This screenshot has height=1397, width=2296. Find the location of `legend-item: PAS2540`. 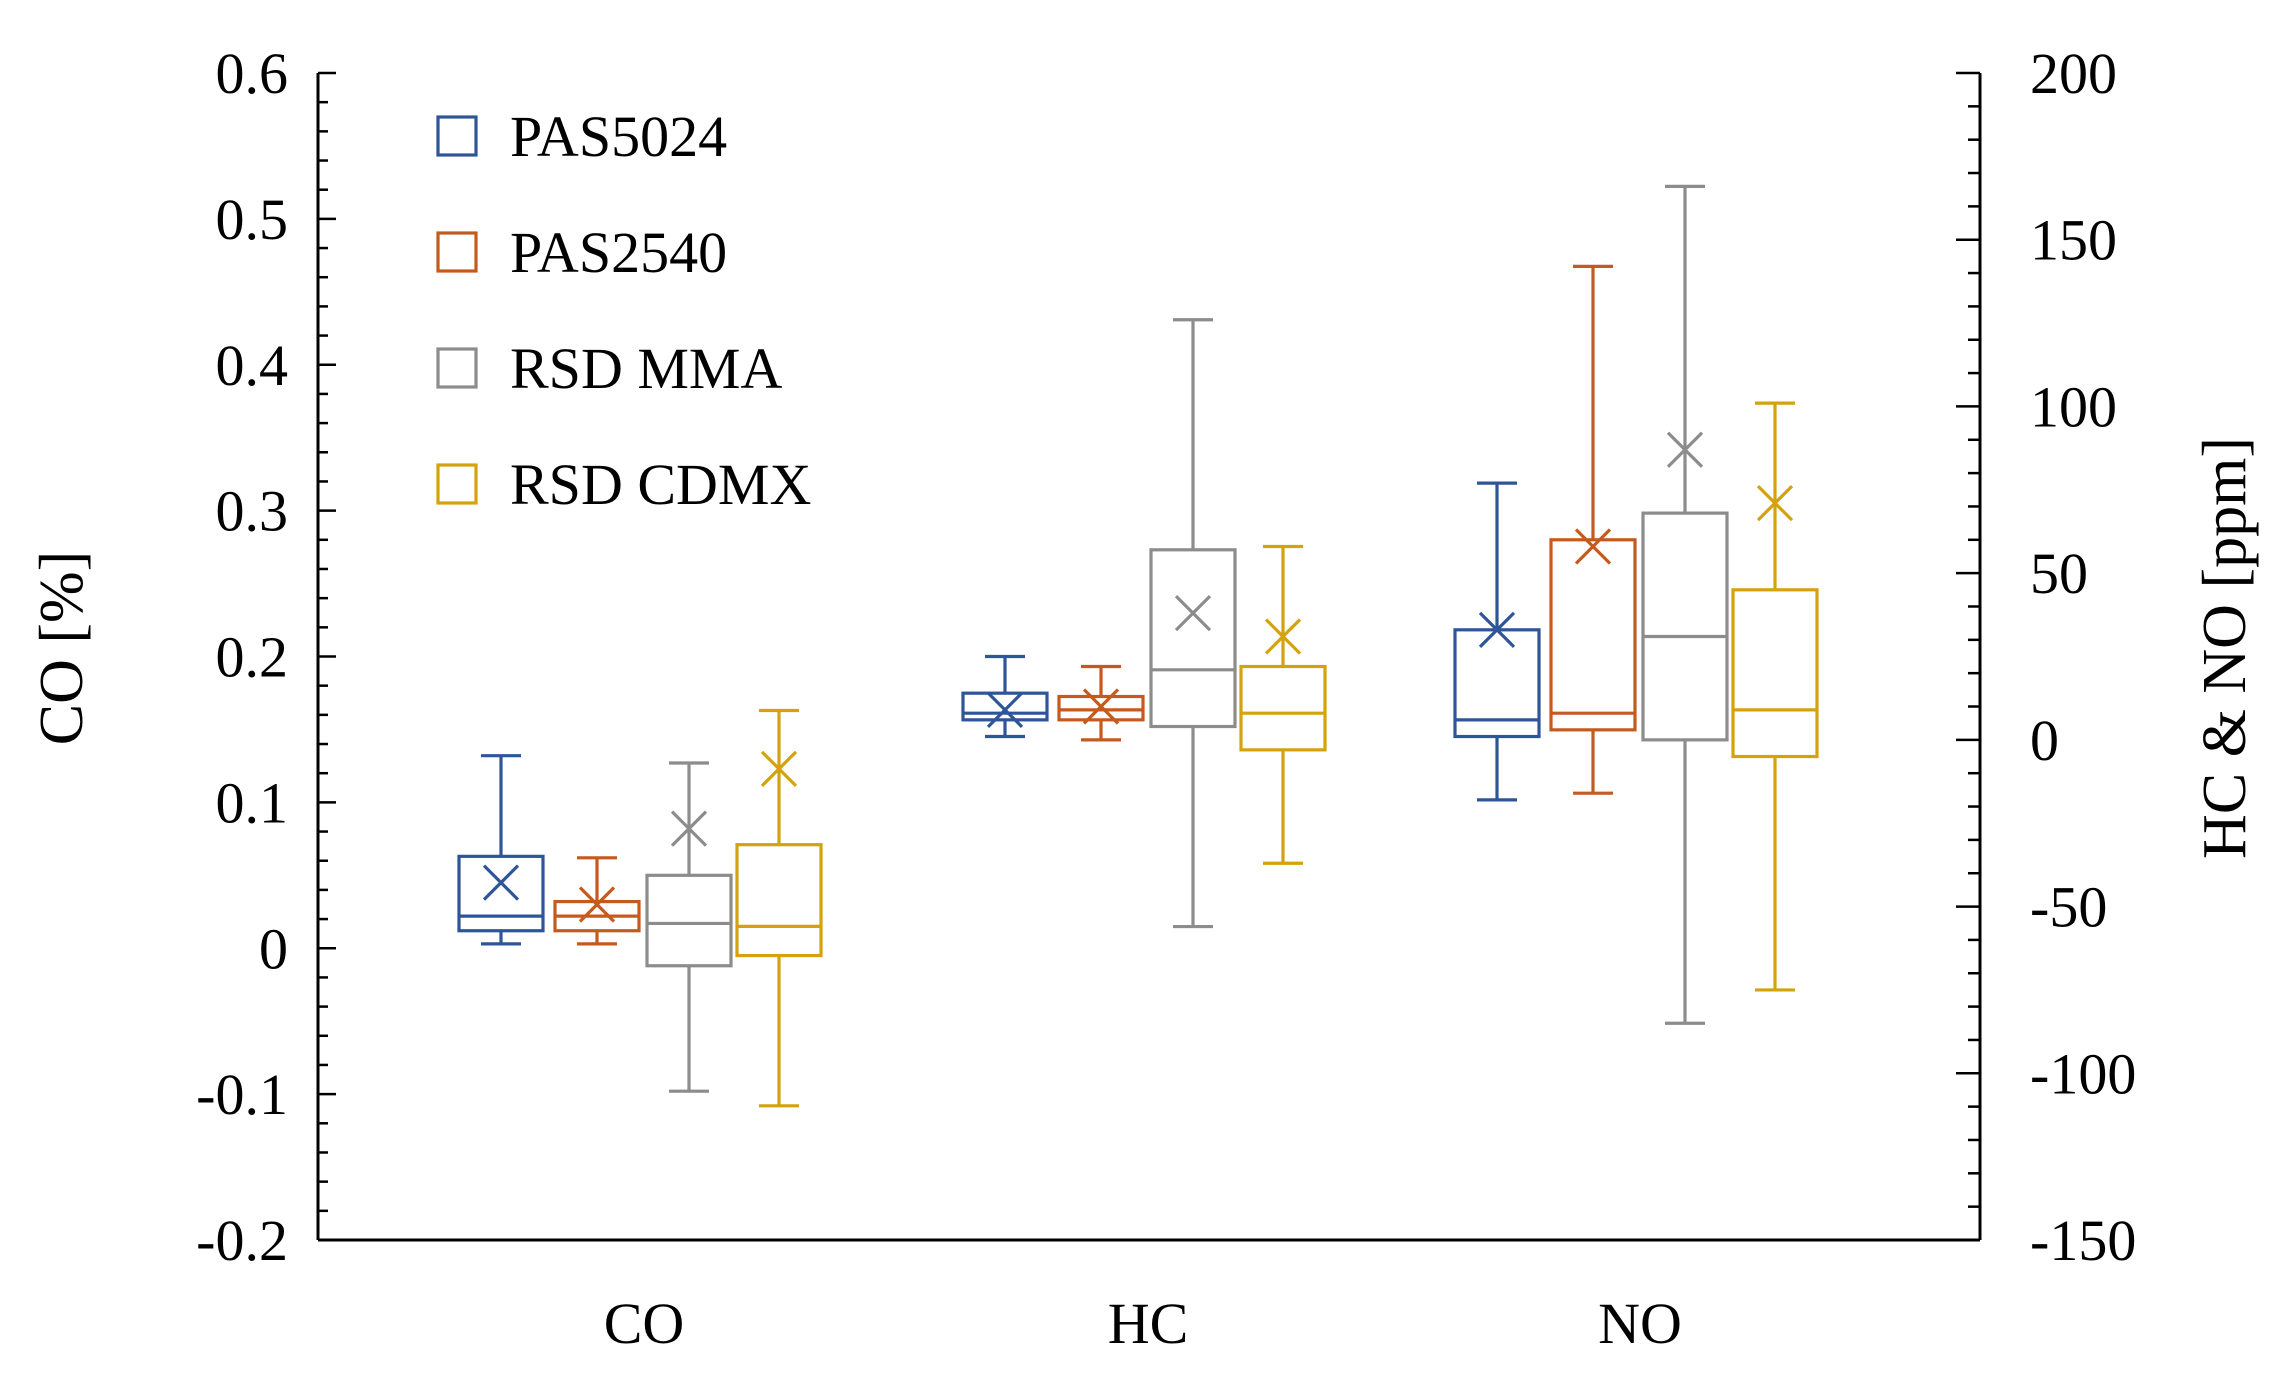

legend-item: PAS2540 is located at coordinates (581, 252).